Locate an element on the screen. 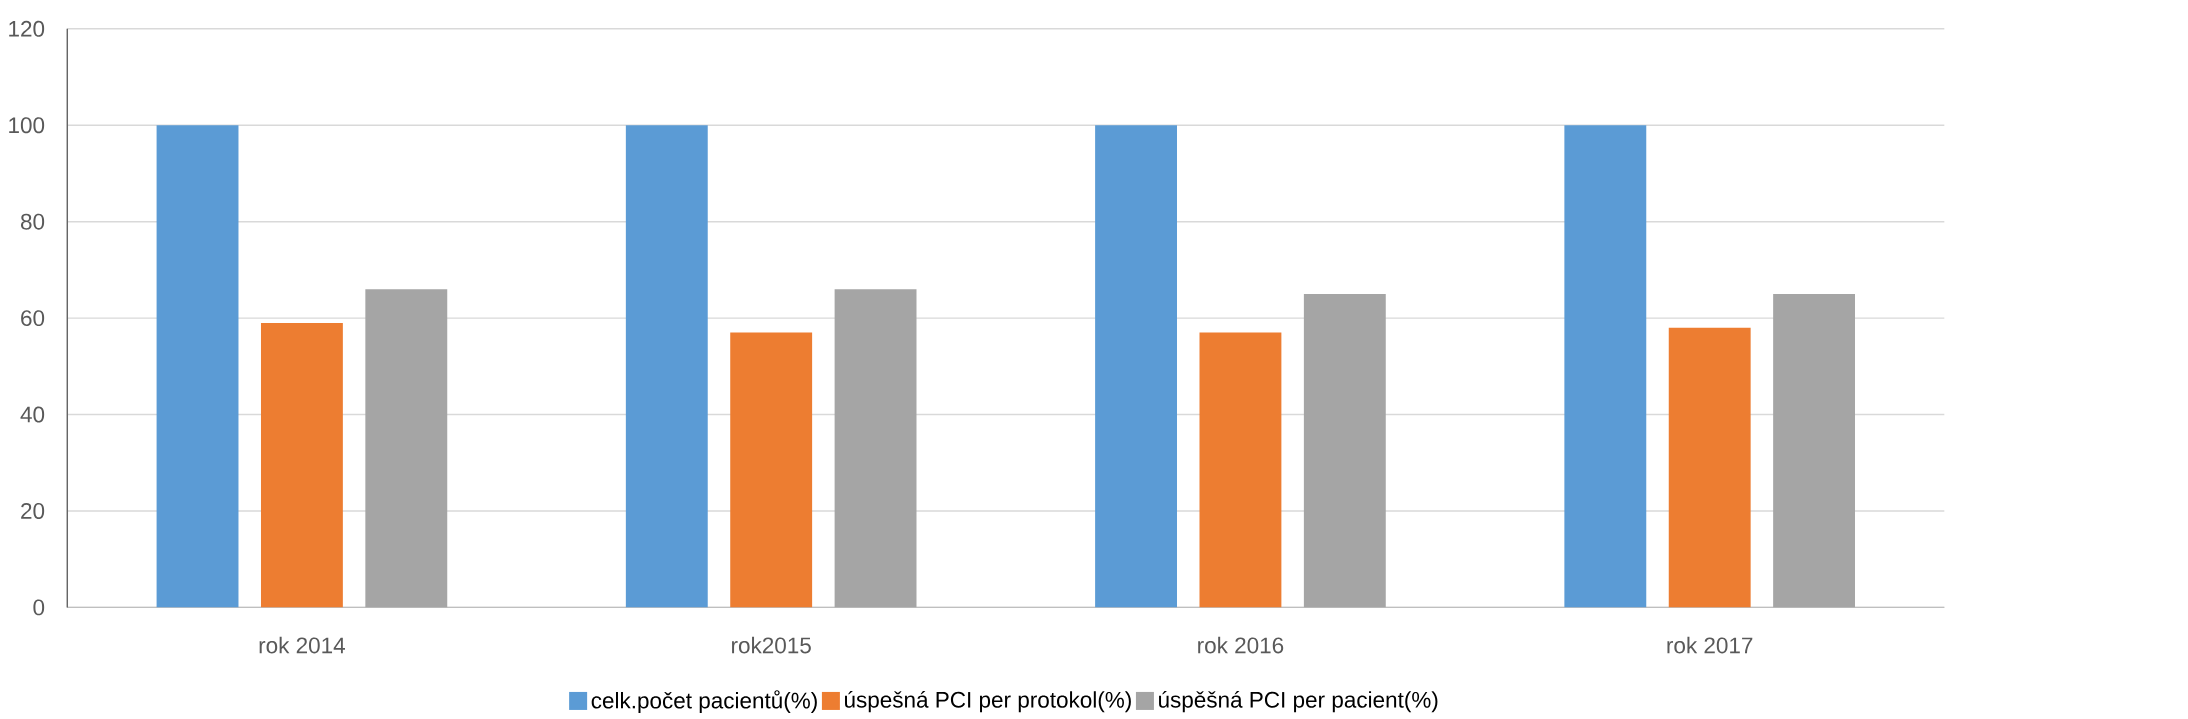 This screenshot has height=719, width=2188. y-tick-label: 60 is located at coordinates (33, 318).